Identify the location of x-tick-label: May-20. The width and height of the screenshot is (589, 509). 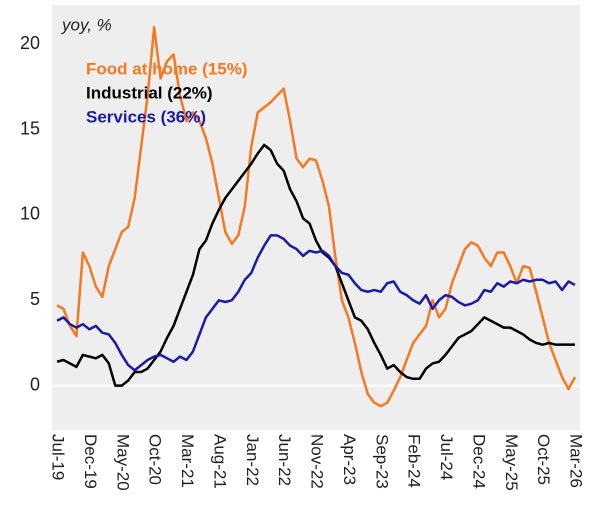
(122, 462).